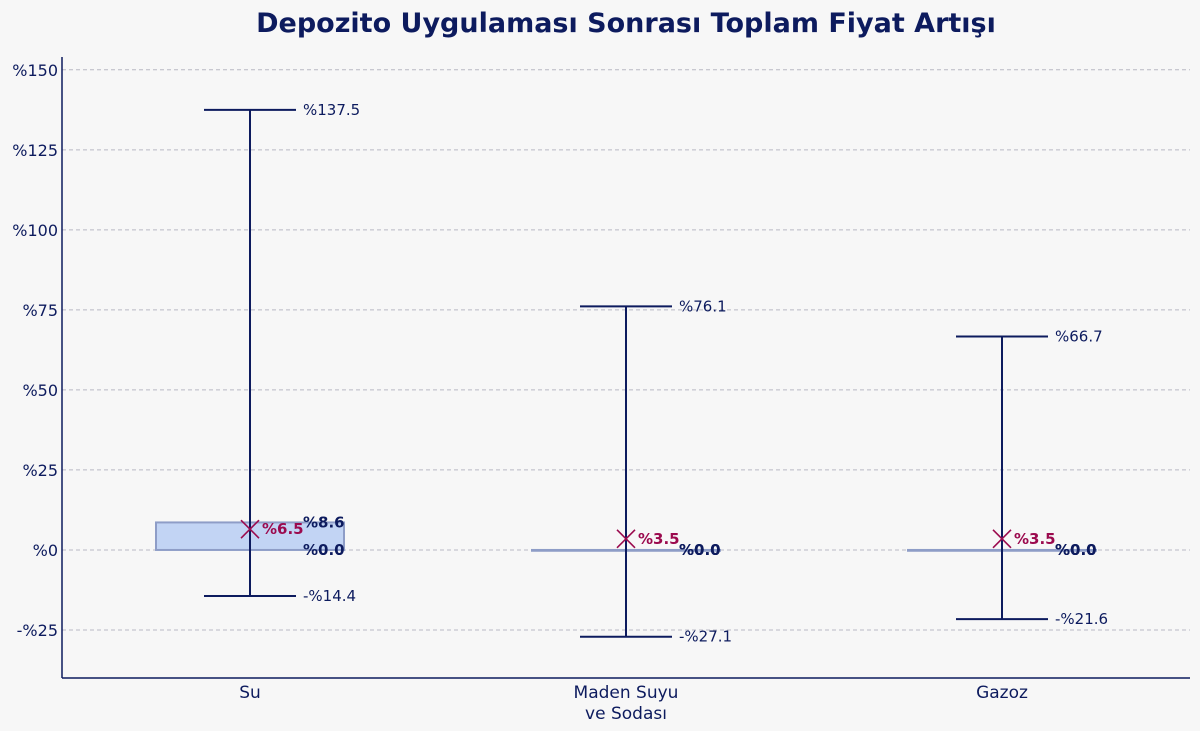 This screenshot has width=1200, height=731. Describe the element at coordinates (35, 350) in the screenshot. I see `y-axis-ticks: -%25 %0 %25 %50 %75 %100 %125 %150` at that location.